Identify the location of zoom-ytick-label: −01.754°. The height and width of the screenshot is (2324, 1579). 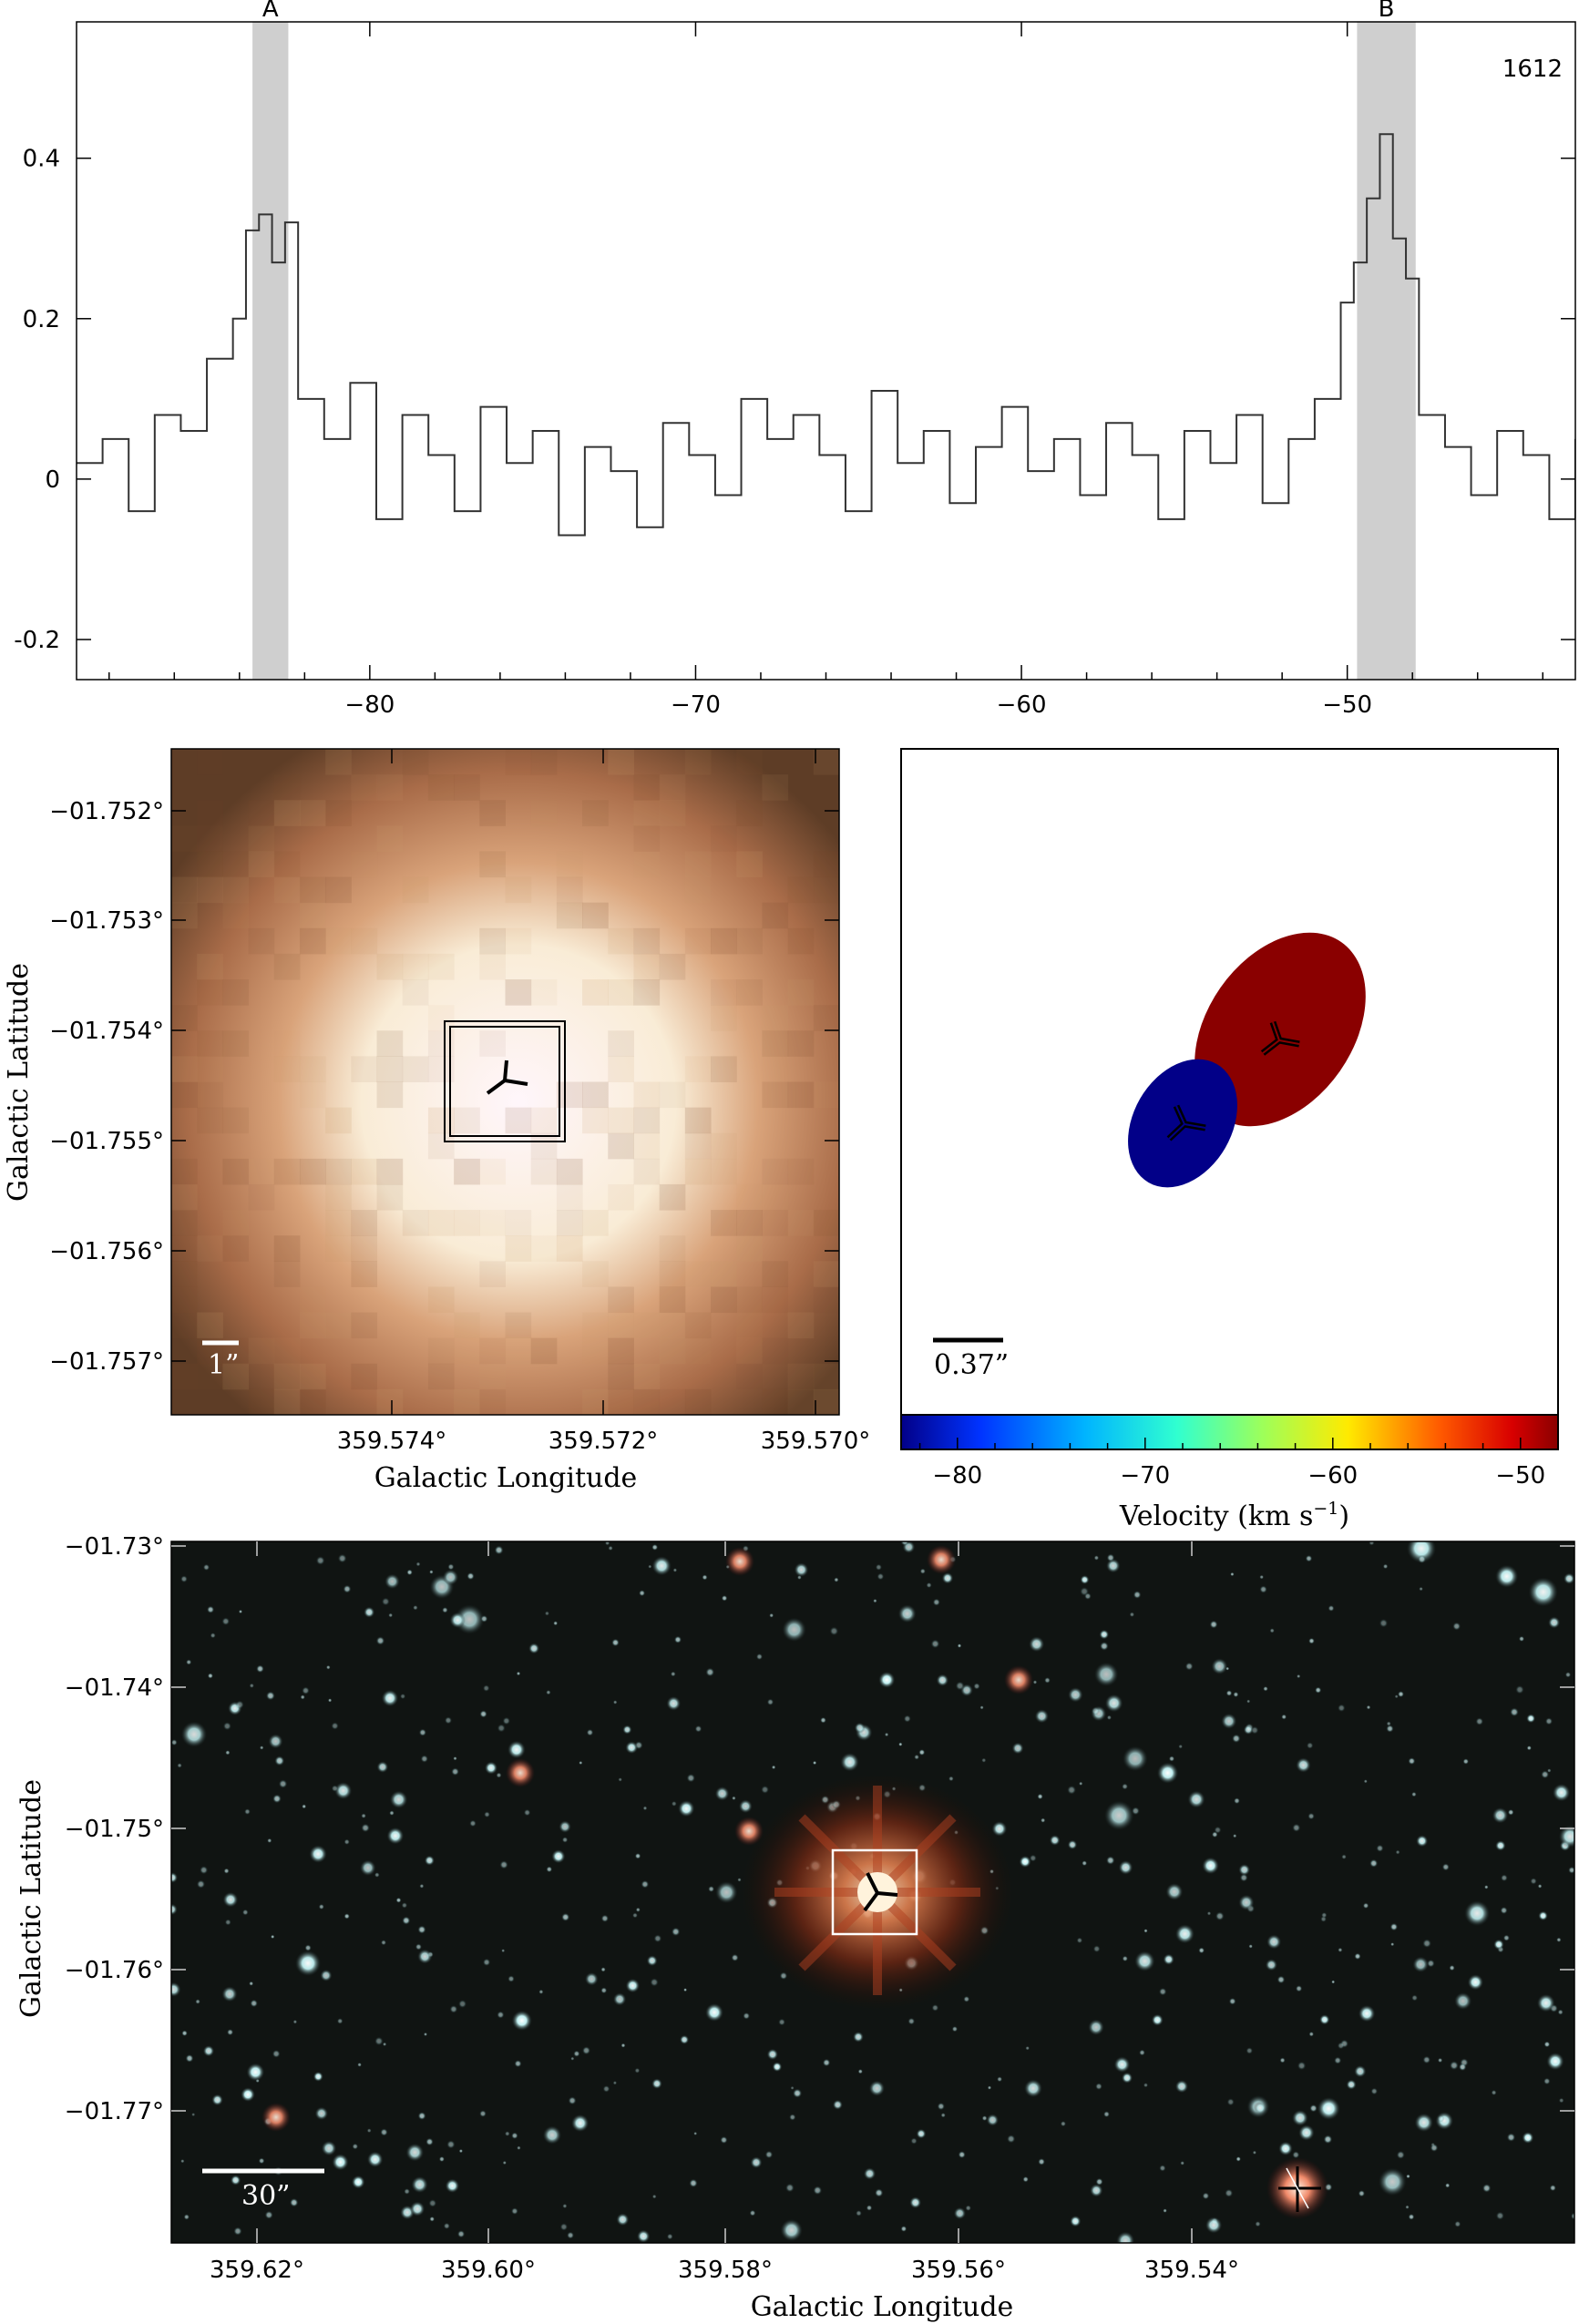
(106, 1032).